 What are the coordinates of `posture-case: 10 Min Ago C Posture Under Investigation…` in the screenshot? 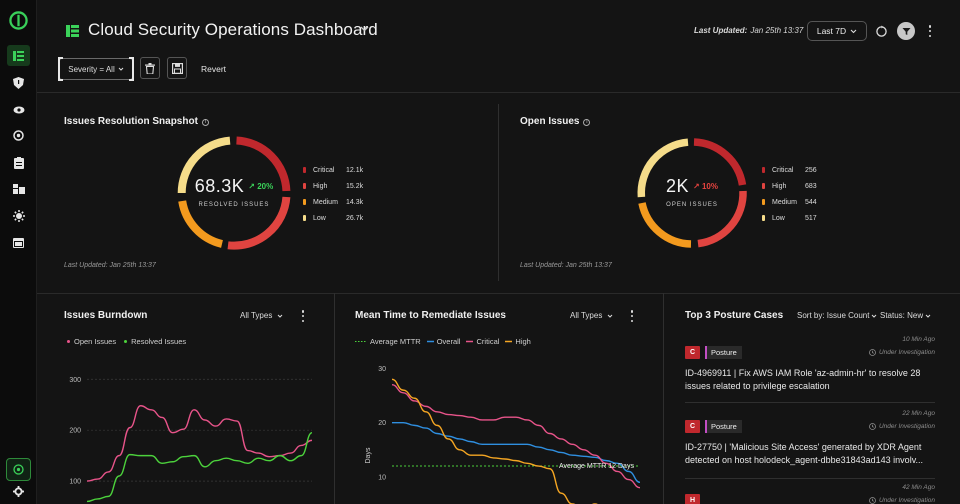 It's located at (810, 369).